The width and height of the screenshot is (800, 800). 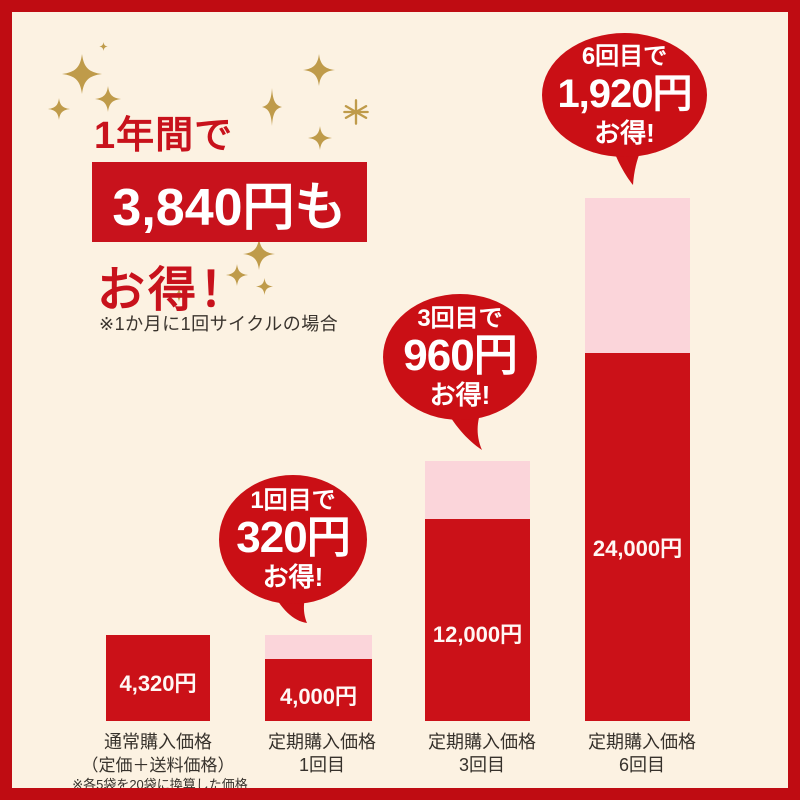 I want to click on bubble-amount: 320円, so click(x=293, y=537).